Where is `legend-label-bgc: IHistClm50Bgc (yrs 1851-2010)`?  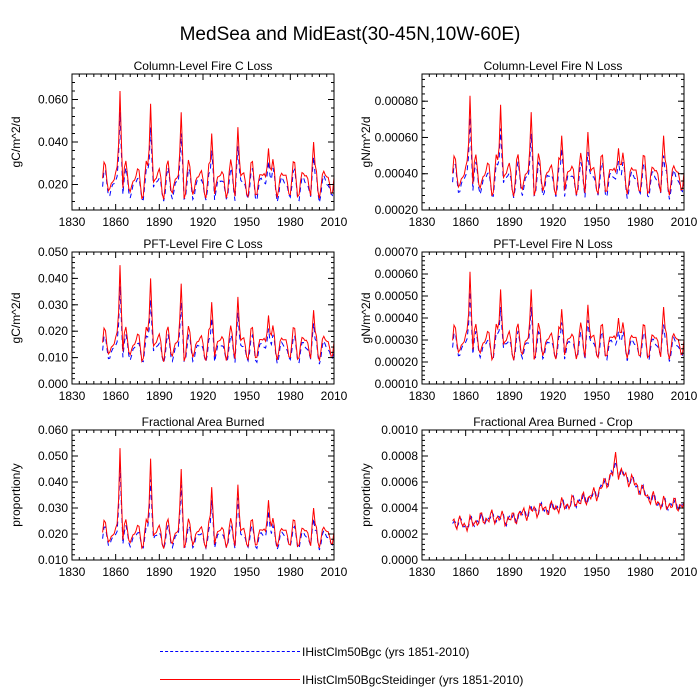
legend-label-bgc: IHistClm50Bgc (yrs 1851-2010) is located at coordinates (386, 652).